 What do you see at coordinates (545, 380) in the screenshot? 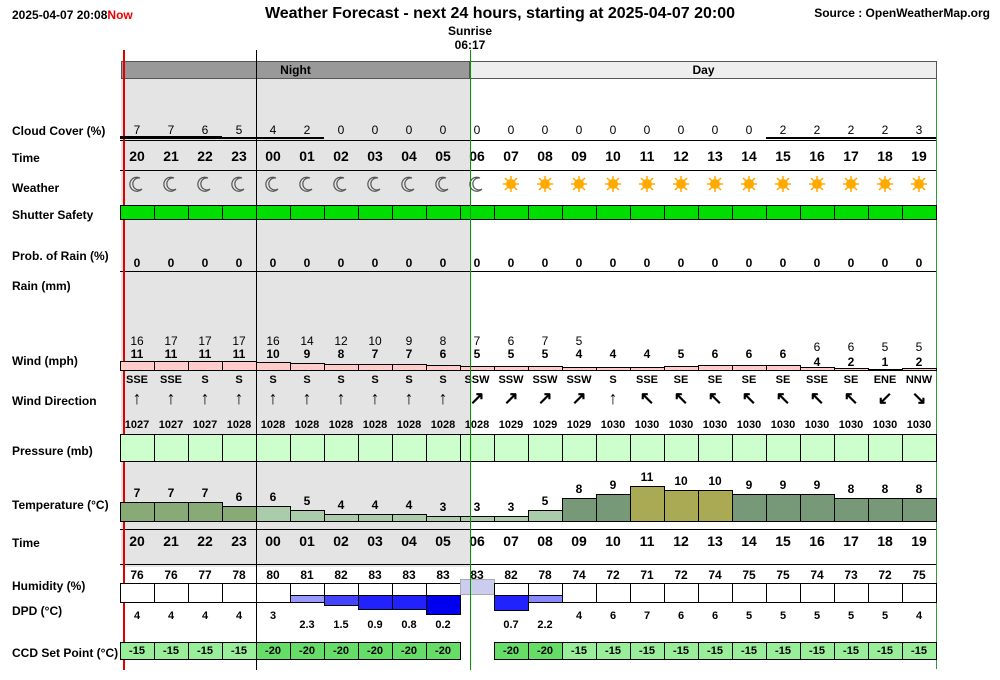
I see `wind-dir-label: SSW` at bounding box center [545, 380].